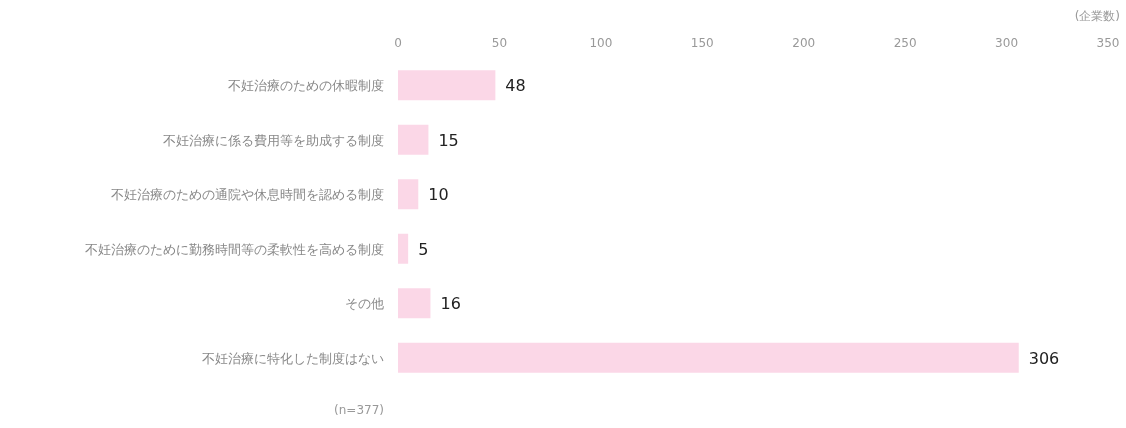 This screenshot has height=428, width=1126. What do you see at coordinates (515, 86) in the screenshot?
I see `data-label: 48` at bounding box center [515, 86].